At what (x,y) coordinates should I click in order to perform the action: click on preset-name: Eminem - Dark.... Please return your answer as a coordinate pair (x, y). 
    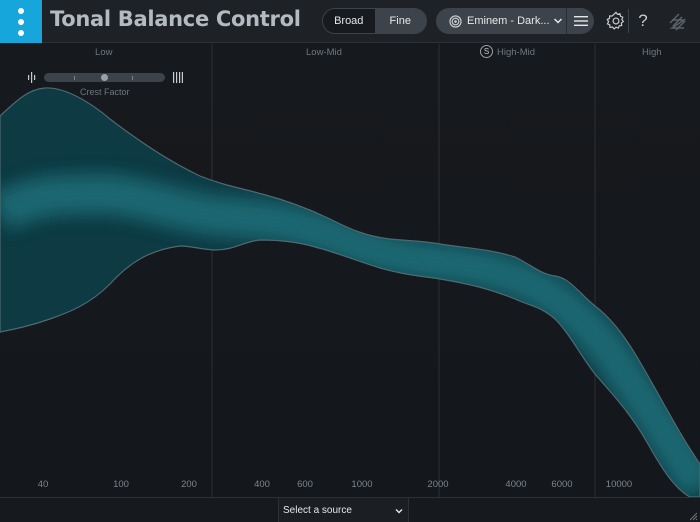
    Looking at the image, I should click on (508, 21).